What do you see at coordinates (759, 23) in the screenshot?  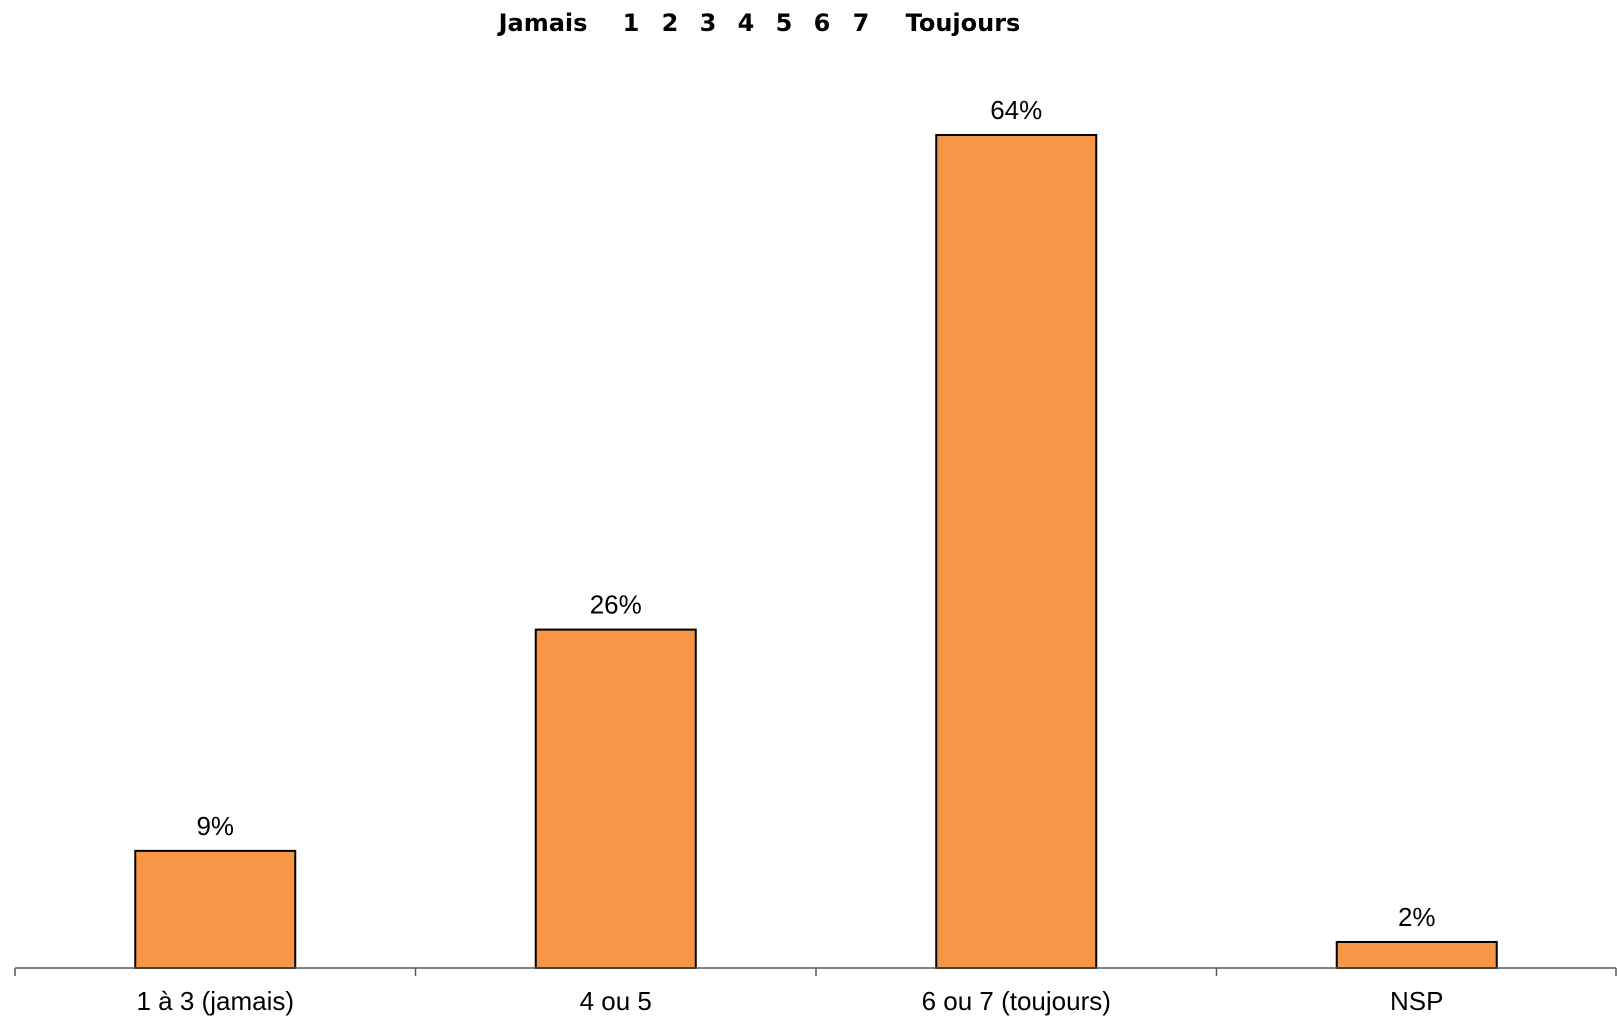 I see `scale-legend: Jamais 1 2 3 4 5 6 7 Toujours` at bounding box center [759, 23].